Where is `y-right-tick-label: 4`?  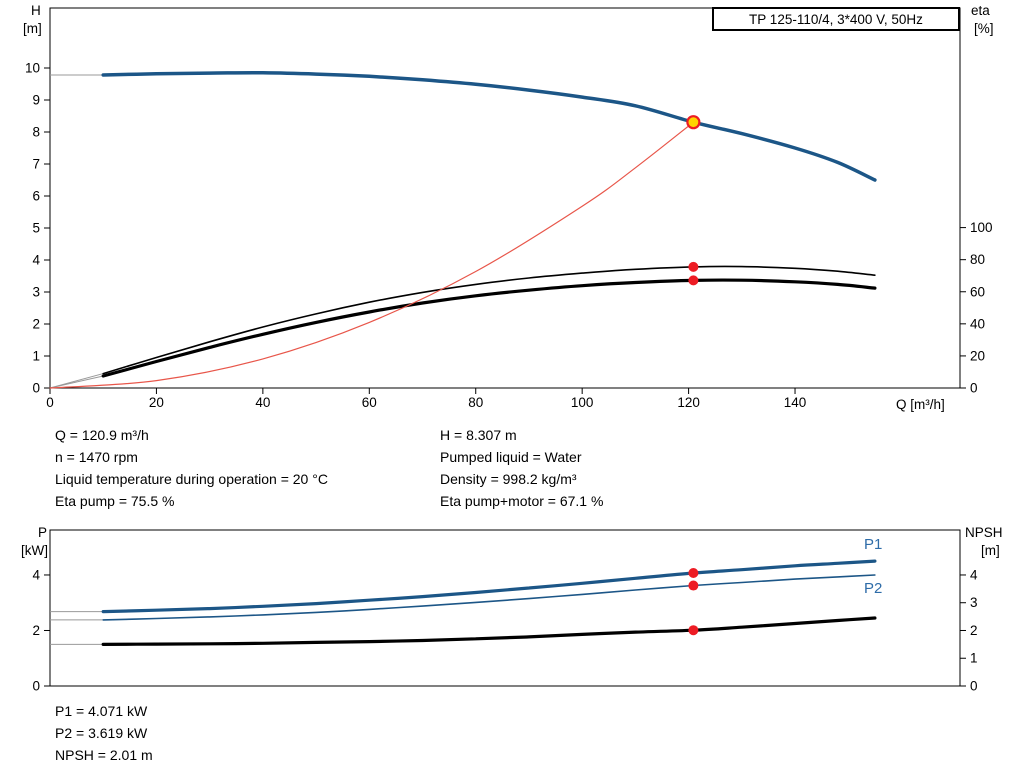
y-right-tick-label: 4 is located at coordinates (974, 574).